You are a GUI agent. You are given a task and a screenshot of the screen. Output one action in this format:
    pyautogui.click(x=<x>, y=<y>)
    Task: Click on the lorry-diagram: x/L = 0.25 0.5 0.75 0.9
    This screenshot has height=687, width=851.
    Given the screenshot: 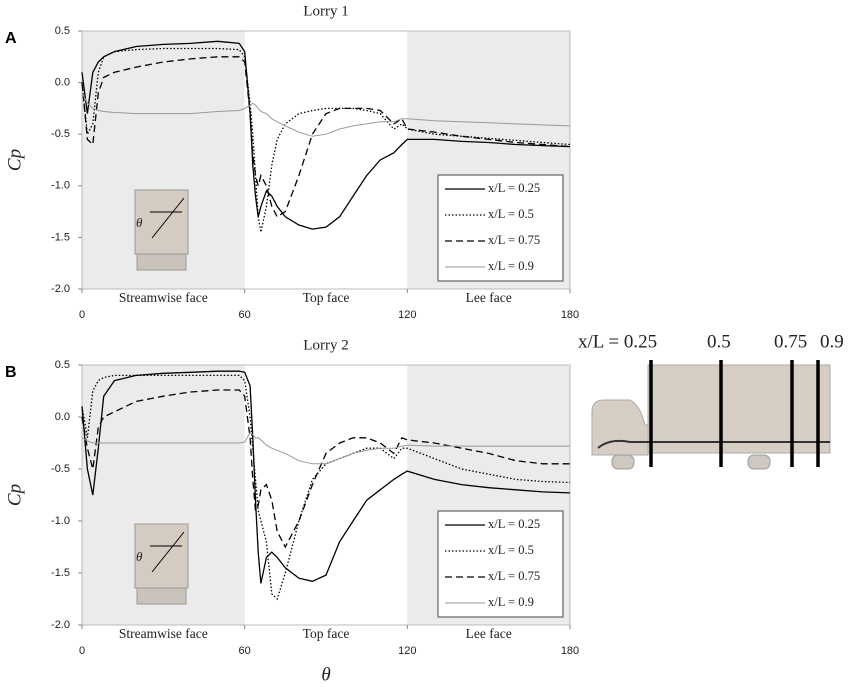 What is the action you would take?
    pyautogui.click(x=711, y=400)
    